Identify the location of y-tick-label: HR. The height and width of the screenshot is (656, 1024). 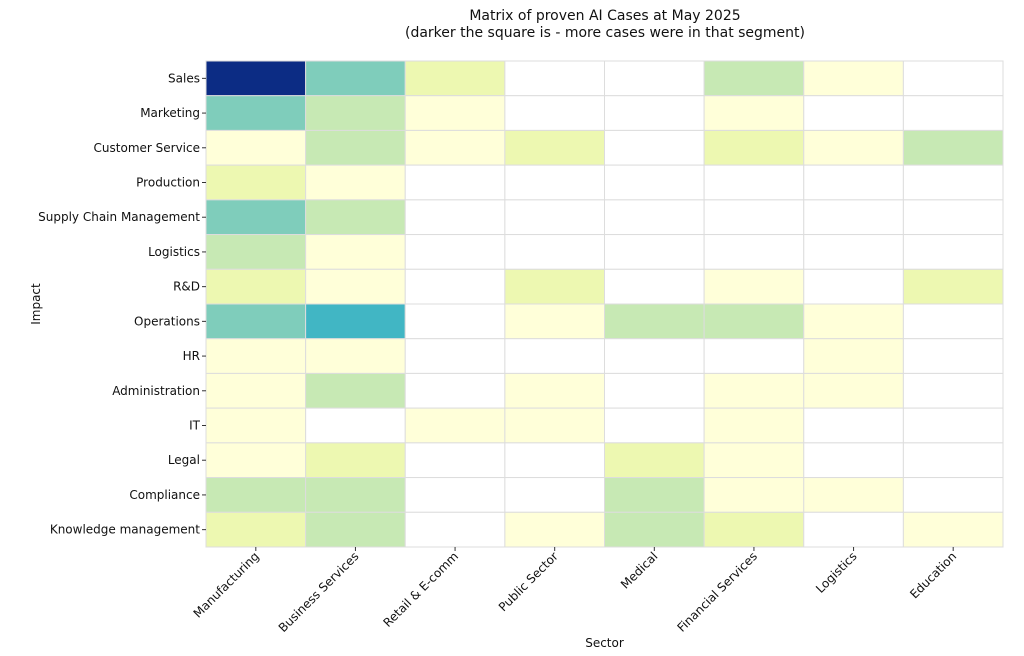
(191, 356).